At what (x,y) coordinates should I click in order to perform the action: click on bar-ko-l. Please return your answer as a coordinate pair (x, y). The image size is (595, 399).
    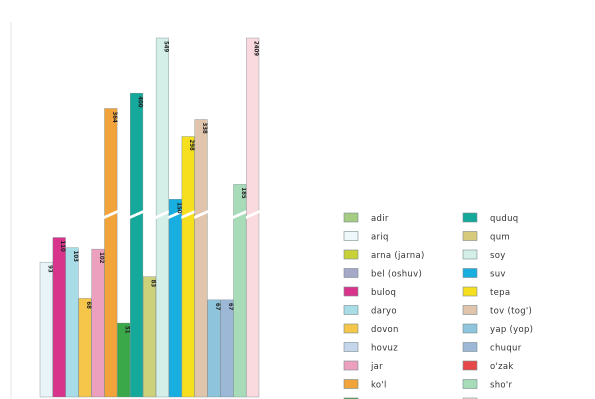
    Looking at the image, I should click on (111, 253).